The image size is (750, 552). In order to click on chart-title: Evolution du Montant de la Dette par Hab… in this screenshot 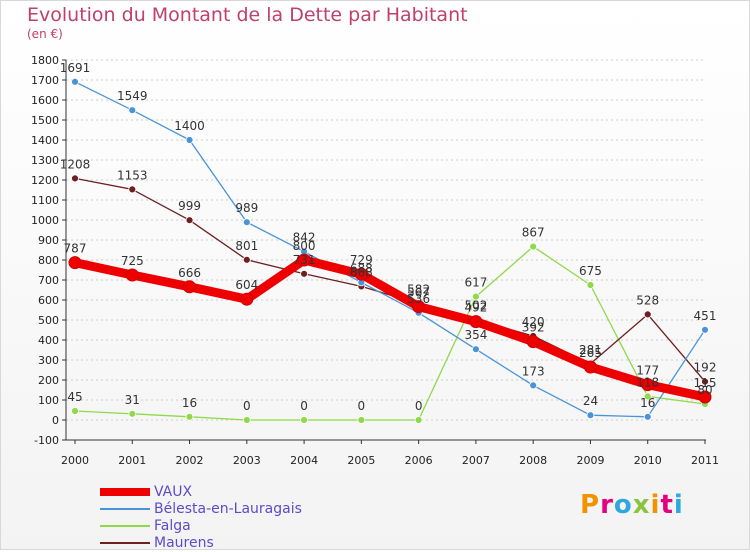, I will do `click(247, 15)`.